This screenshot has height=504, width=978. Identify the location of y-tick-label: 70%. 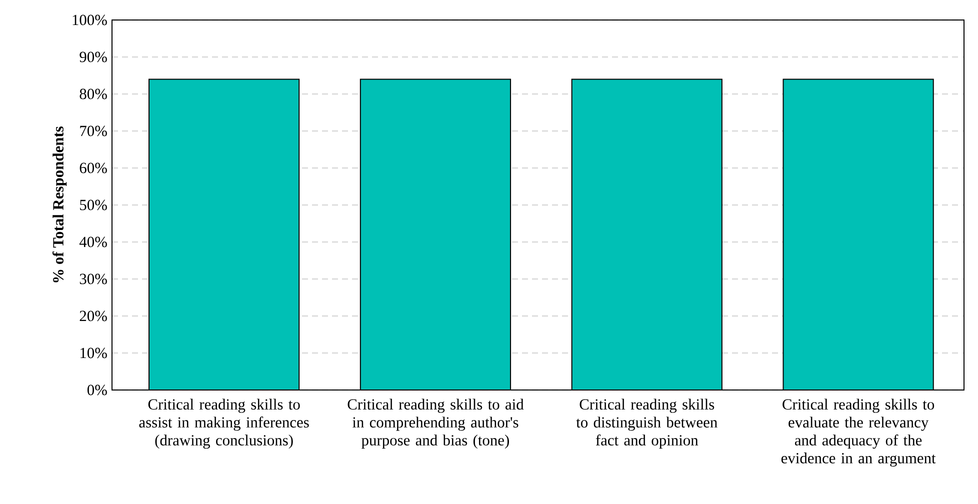
(93, 131).